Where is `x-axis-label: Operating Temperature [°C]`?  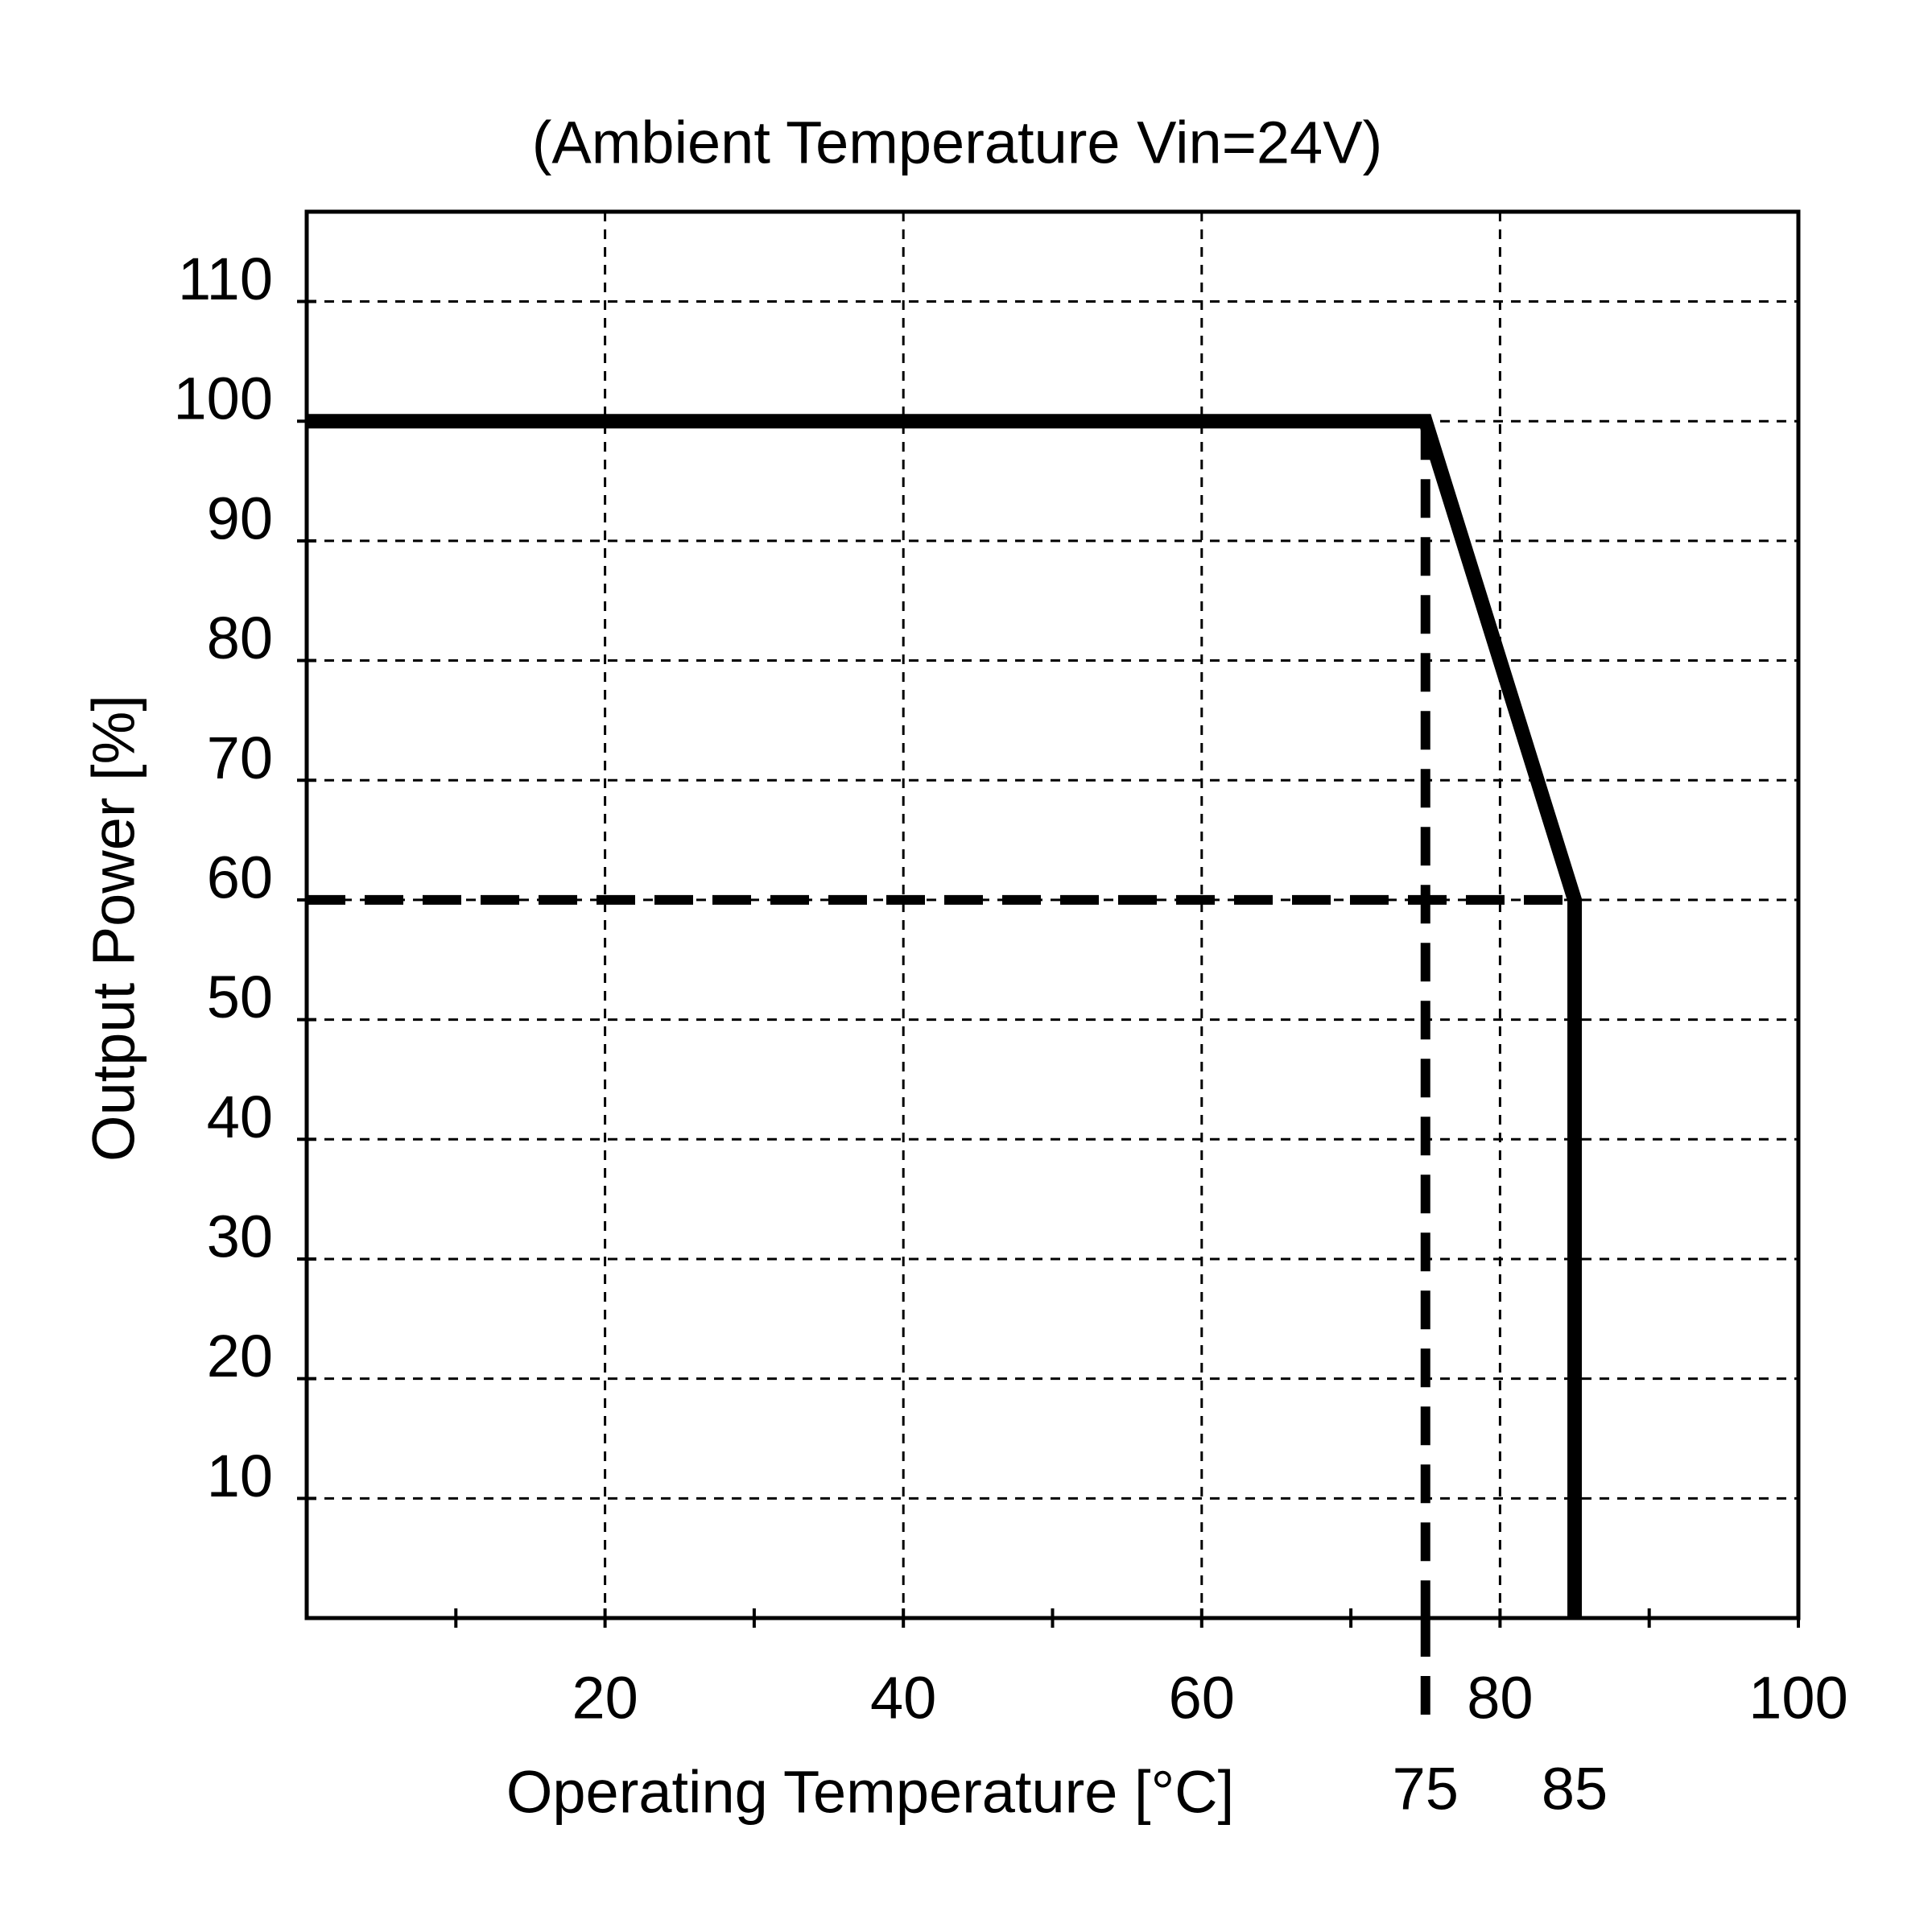
x-axis-label: Operating Temperature [°C] is located at coordinates (870, 1792).